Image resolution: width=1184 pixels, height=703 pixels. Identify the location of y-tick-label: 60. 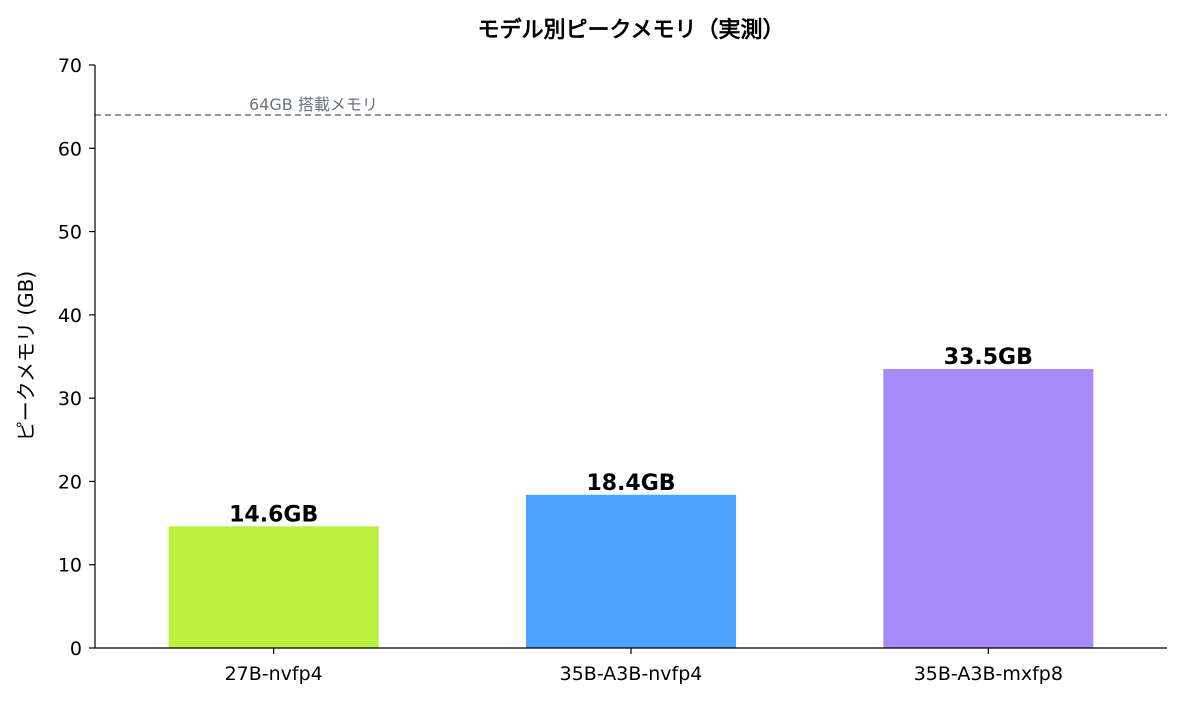
(70, 149).